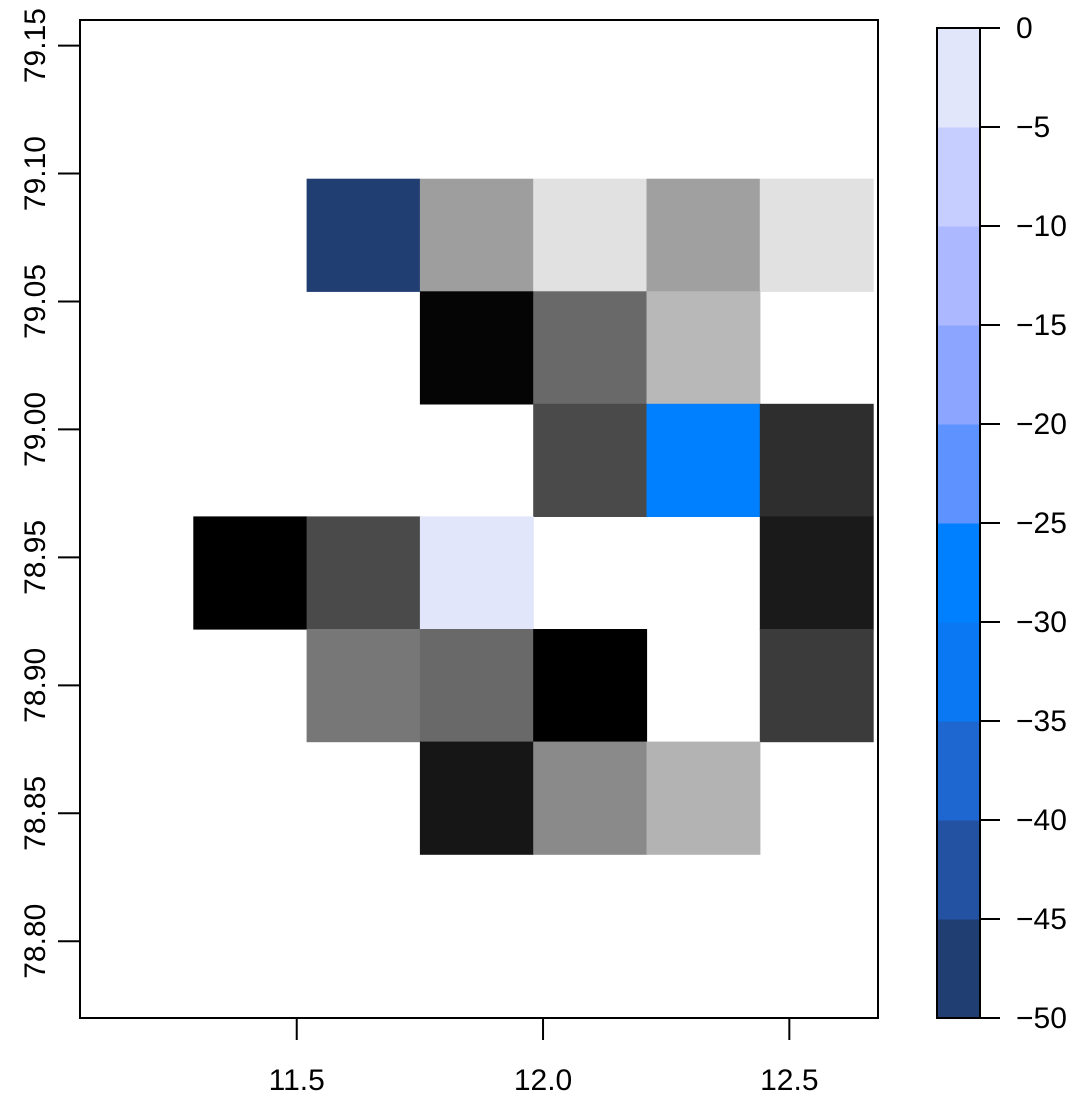 Image resolution: width=1077 pixels, height=1098 pixels. What do you see at coordinates (1041, 325) in the screenshot?
I see `colorbar-tick-label: −15` at bounding box center [1041, 325].